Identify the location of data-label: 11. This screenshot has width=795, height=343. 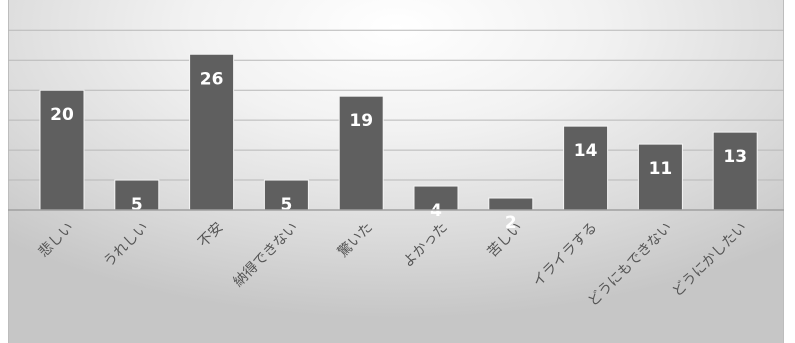
(661, 169).